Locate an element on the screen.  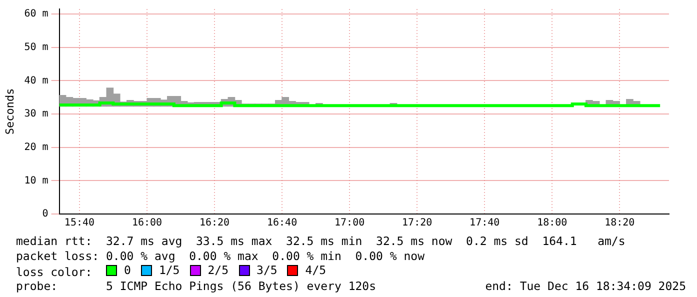
y-tick-label: 60 m is located at coordinates (36, 14).